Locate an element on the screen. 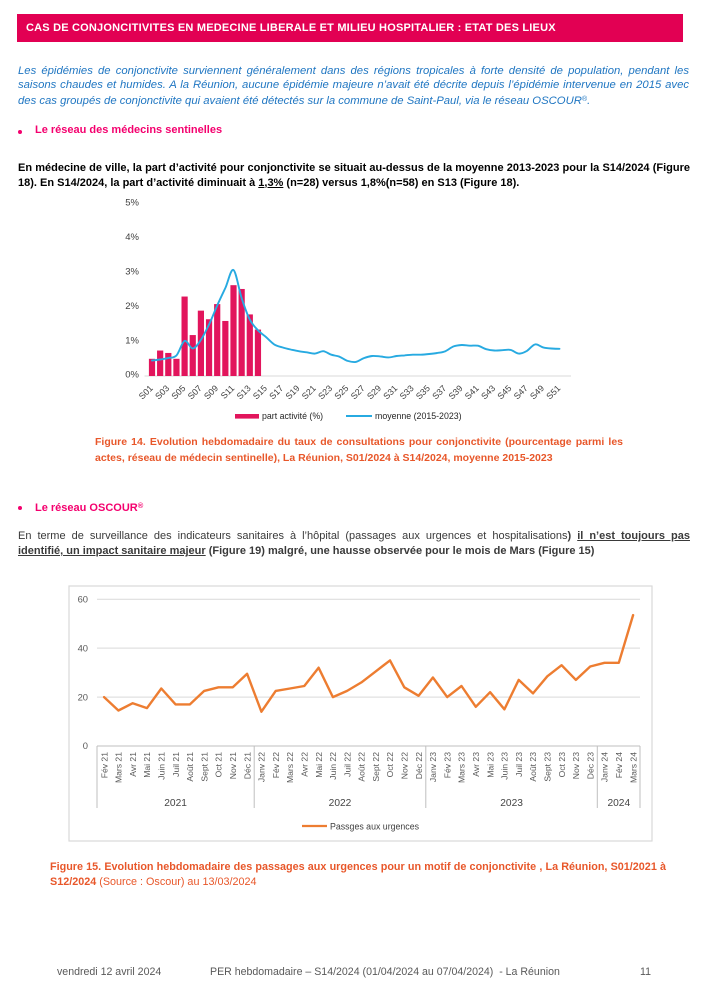  svg-text: Fév 23 is located at coordinates (447, 765).